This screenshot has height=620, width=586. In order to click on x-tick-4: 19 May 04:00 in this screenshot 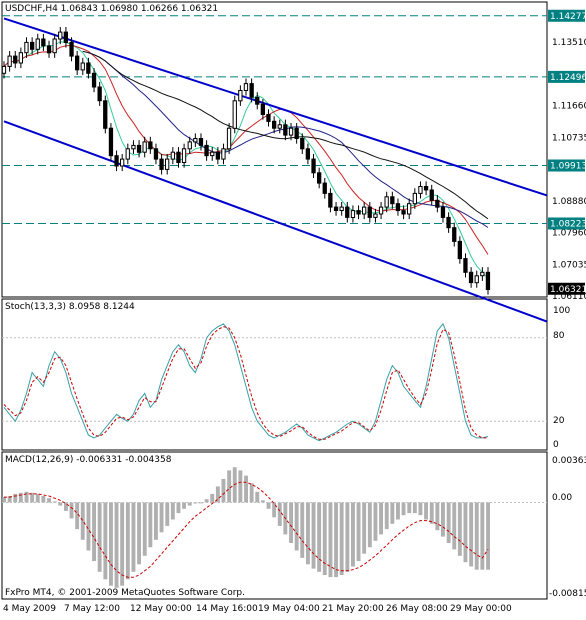, I will do `click(289, 609)`.